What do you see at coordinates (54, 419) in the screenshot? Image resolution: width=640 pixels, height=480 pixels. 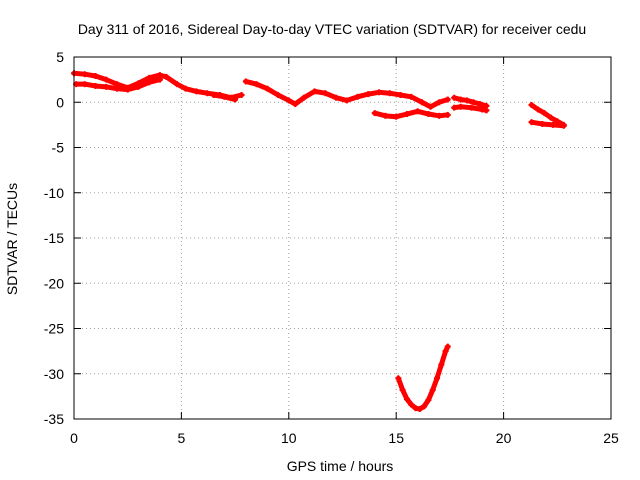 I see `y-tick-label: -35` at bounding box center [54, 419].